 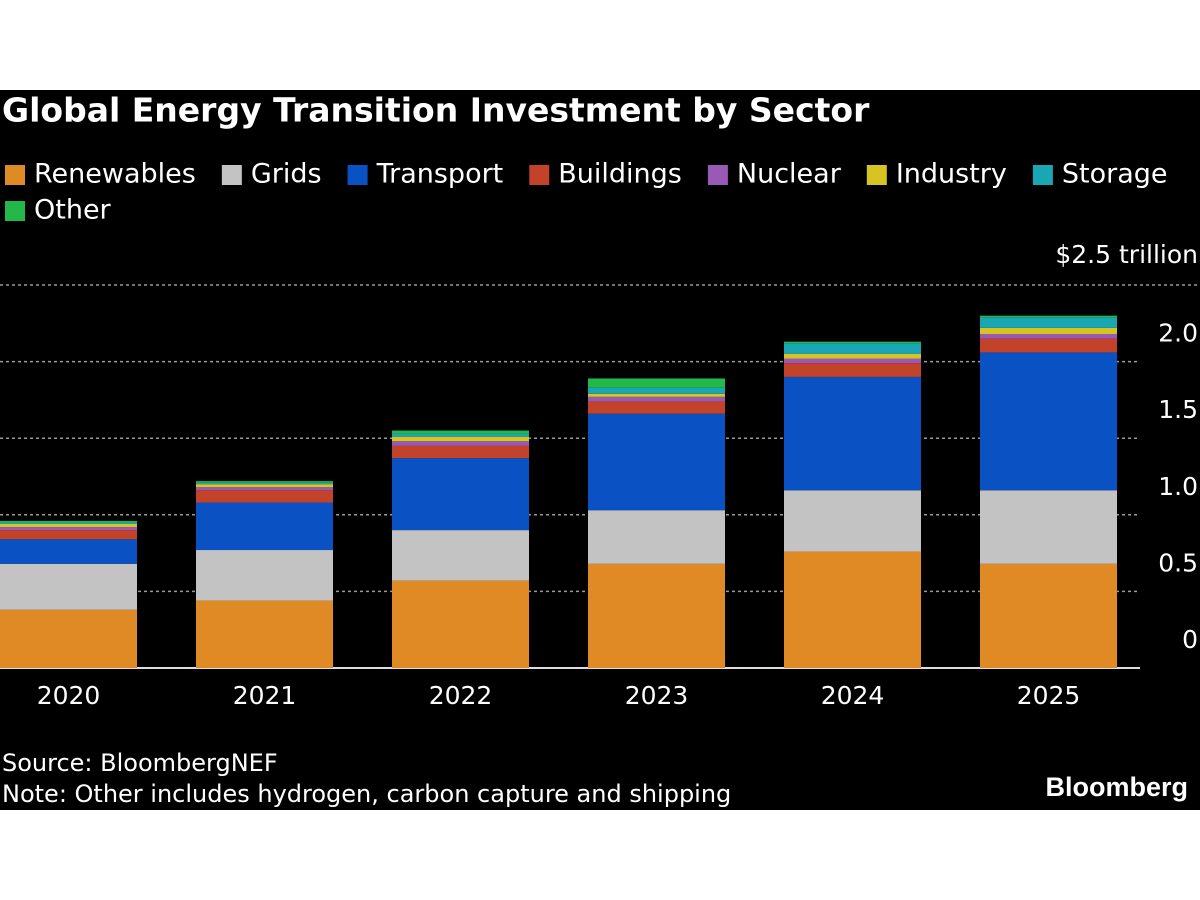 What do you see at coordinates (73, 210) in the screenshot?
I see `legend-label: Other` at bounding box center [73, 210].